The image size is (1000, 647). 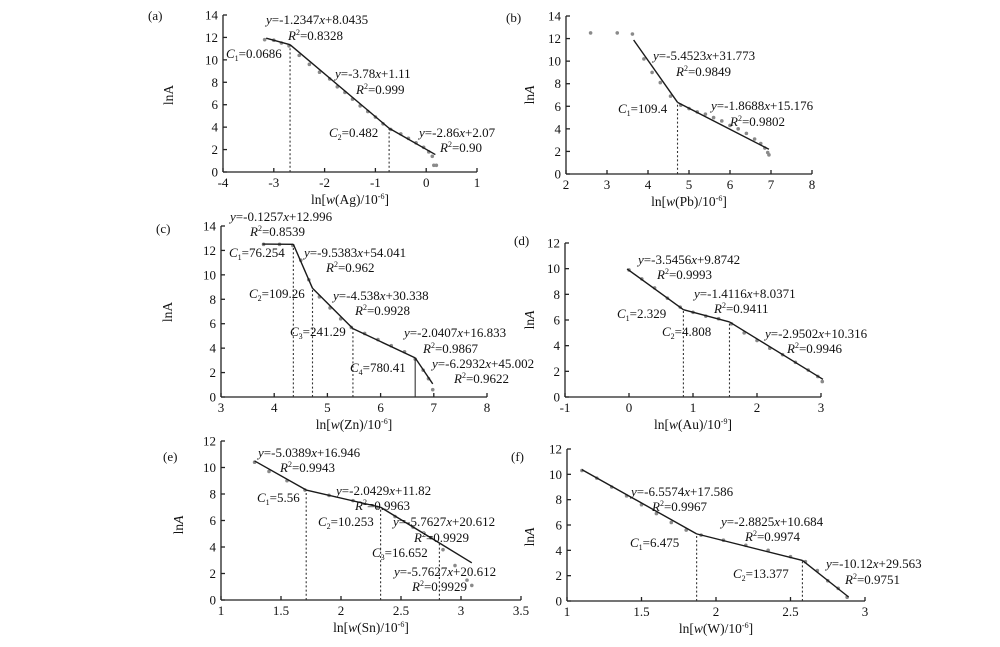 What do you see at coordinates (382, 505) in the screenshot?
I see `r-squared-label: R2=0.9963` at bounding box center [382, 505].